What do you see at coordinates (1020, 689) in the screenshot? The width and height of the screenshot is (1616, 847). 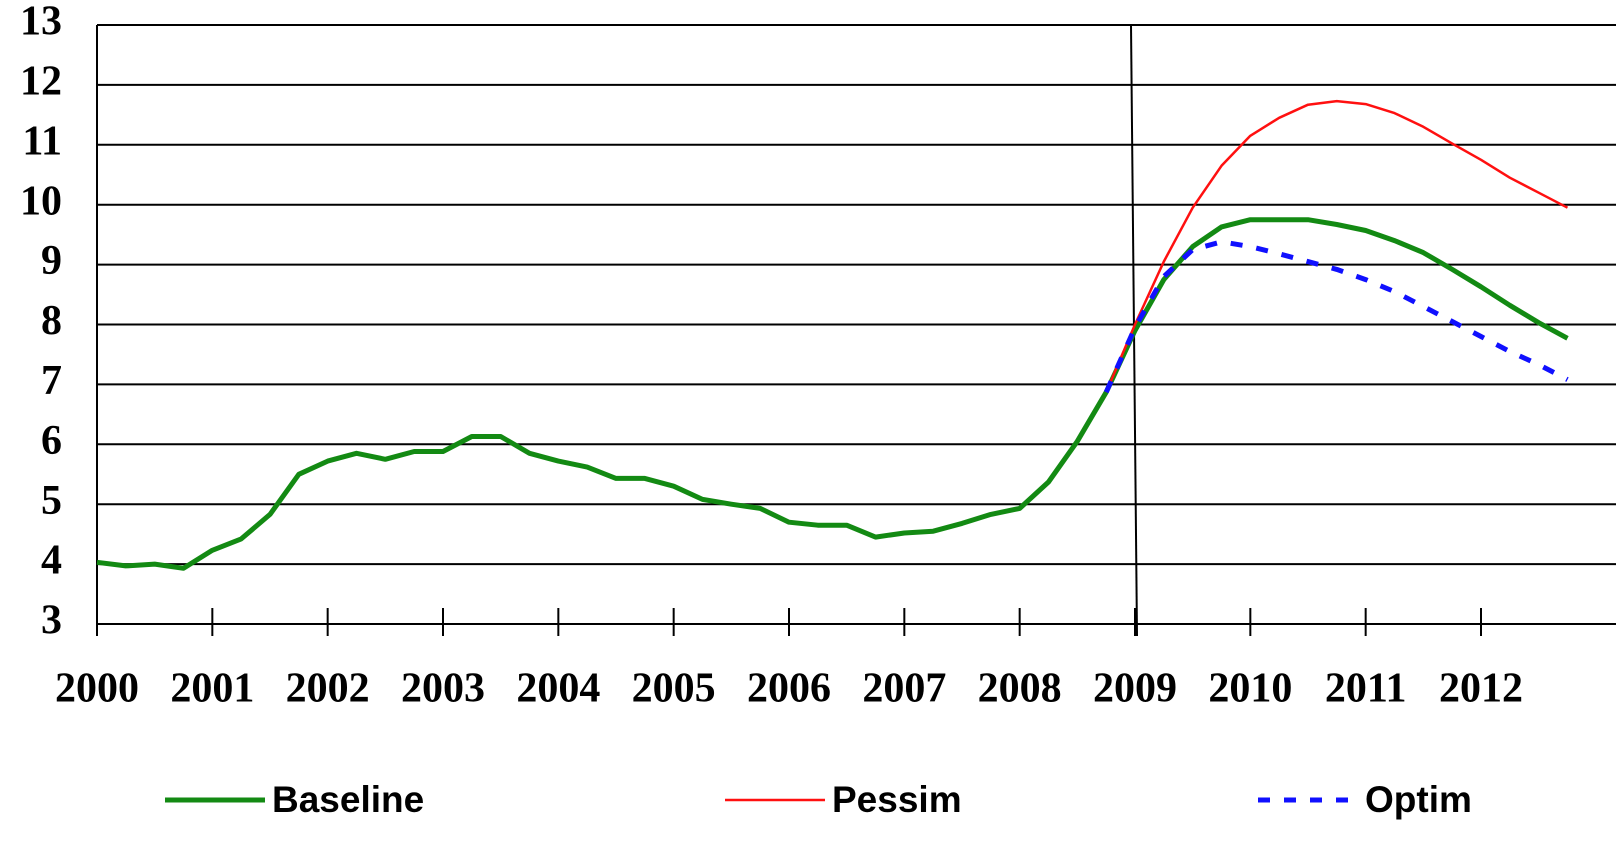 I see `x-tick-label: 2008` at bounding box center [1020, 689].